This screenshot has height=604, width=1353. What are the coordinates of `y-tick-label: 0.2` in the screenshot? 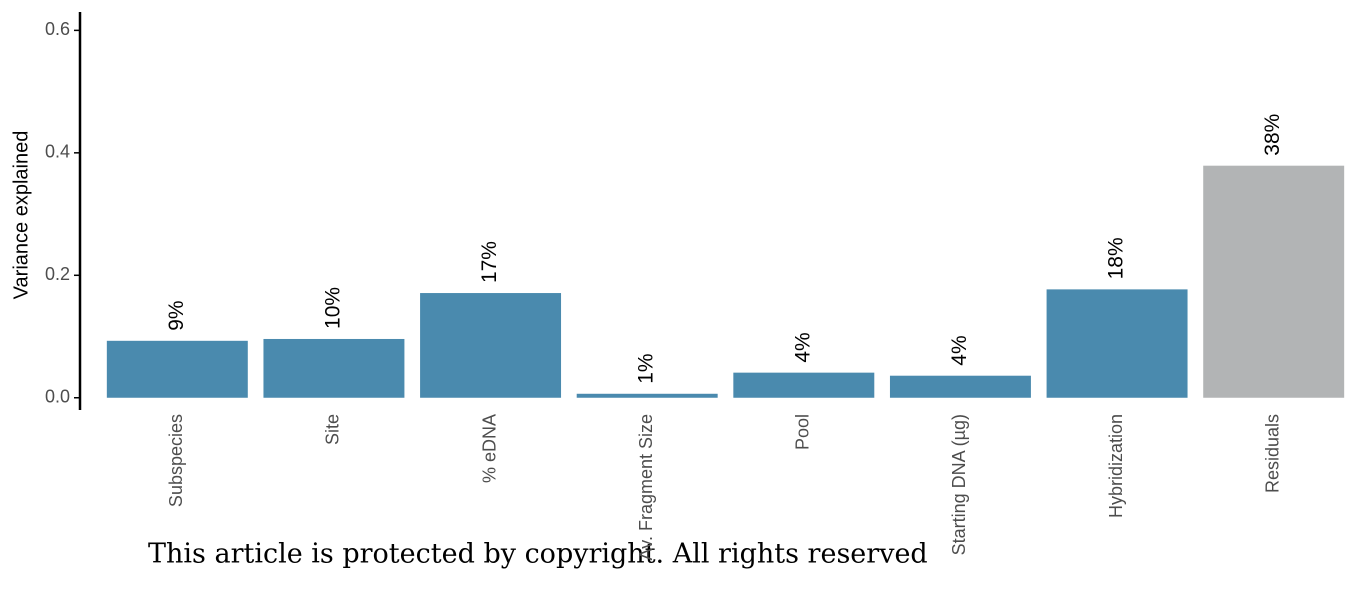 It's located at (57, 274).